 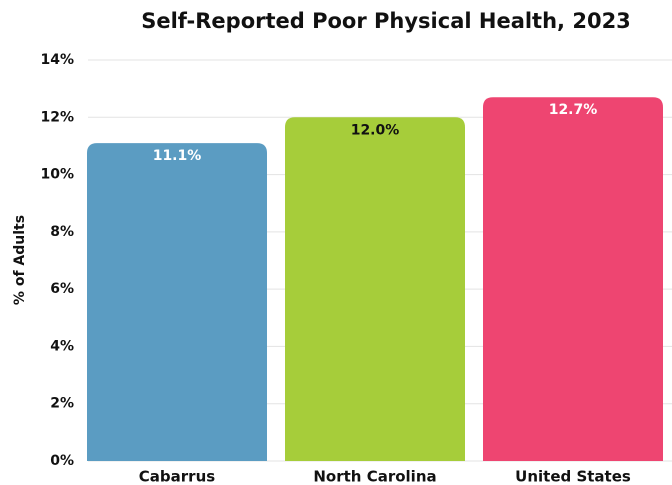 What do you see at coordinates (62, 404) in the screenshot?
I see `y-tick-label: 2%` at bounding box center [62, 404].